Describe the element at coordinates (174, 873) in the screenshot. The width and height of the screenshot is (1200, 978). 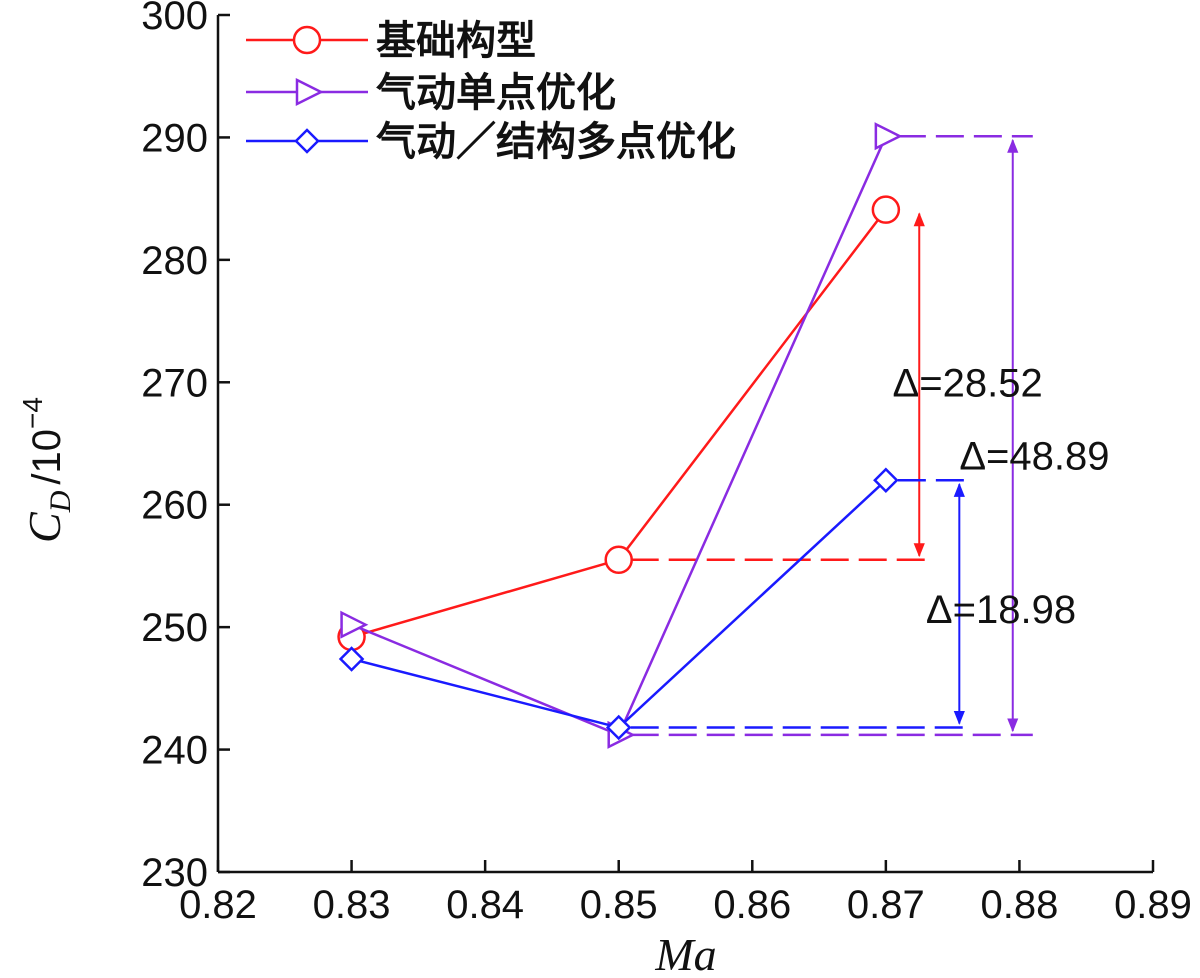
I see `y-tick-label: 230` at that location.